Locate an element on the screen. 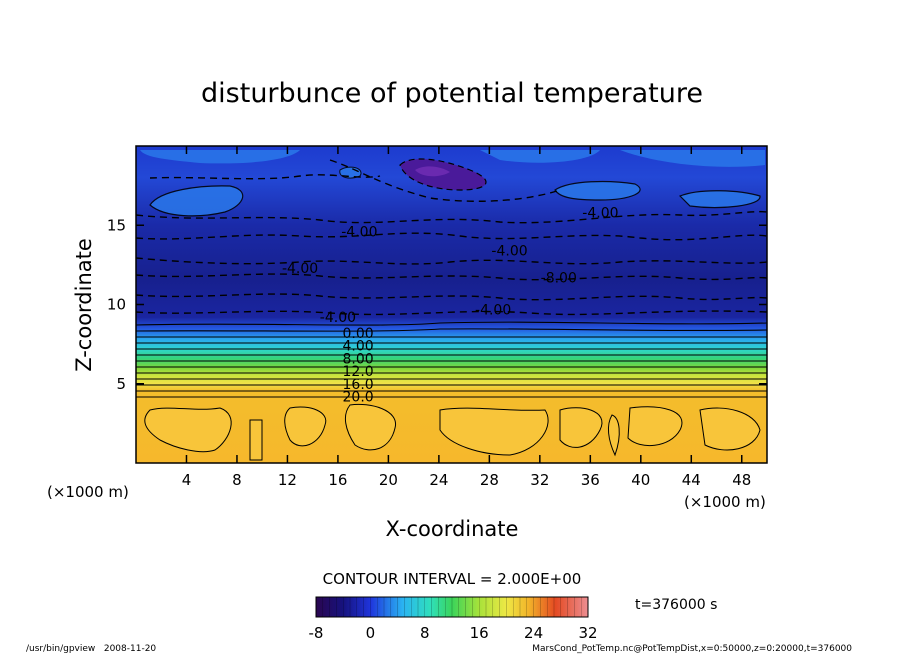  y-tick-label: 10 is located at coordinates (116, 305).